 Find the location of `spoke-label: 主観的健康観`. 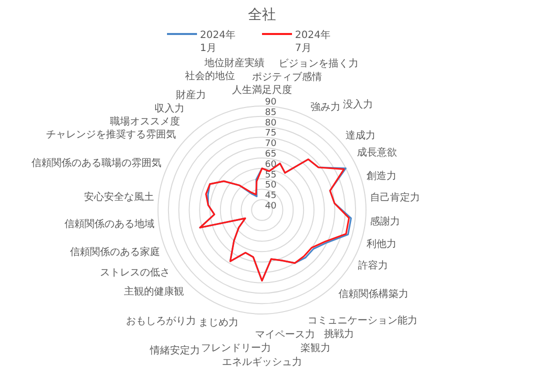

spoke-label: 主観的健康観 is located at coordinates (154, 292).